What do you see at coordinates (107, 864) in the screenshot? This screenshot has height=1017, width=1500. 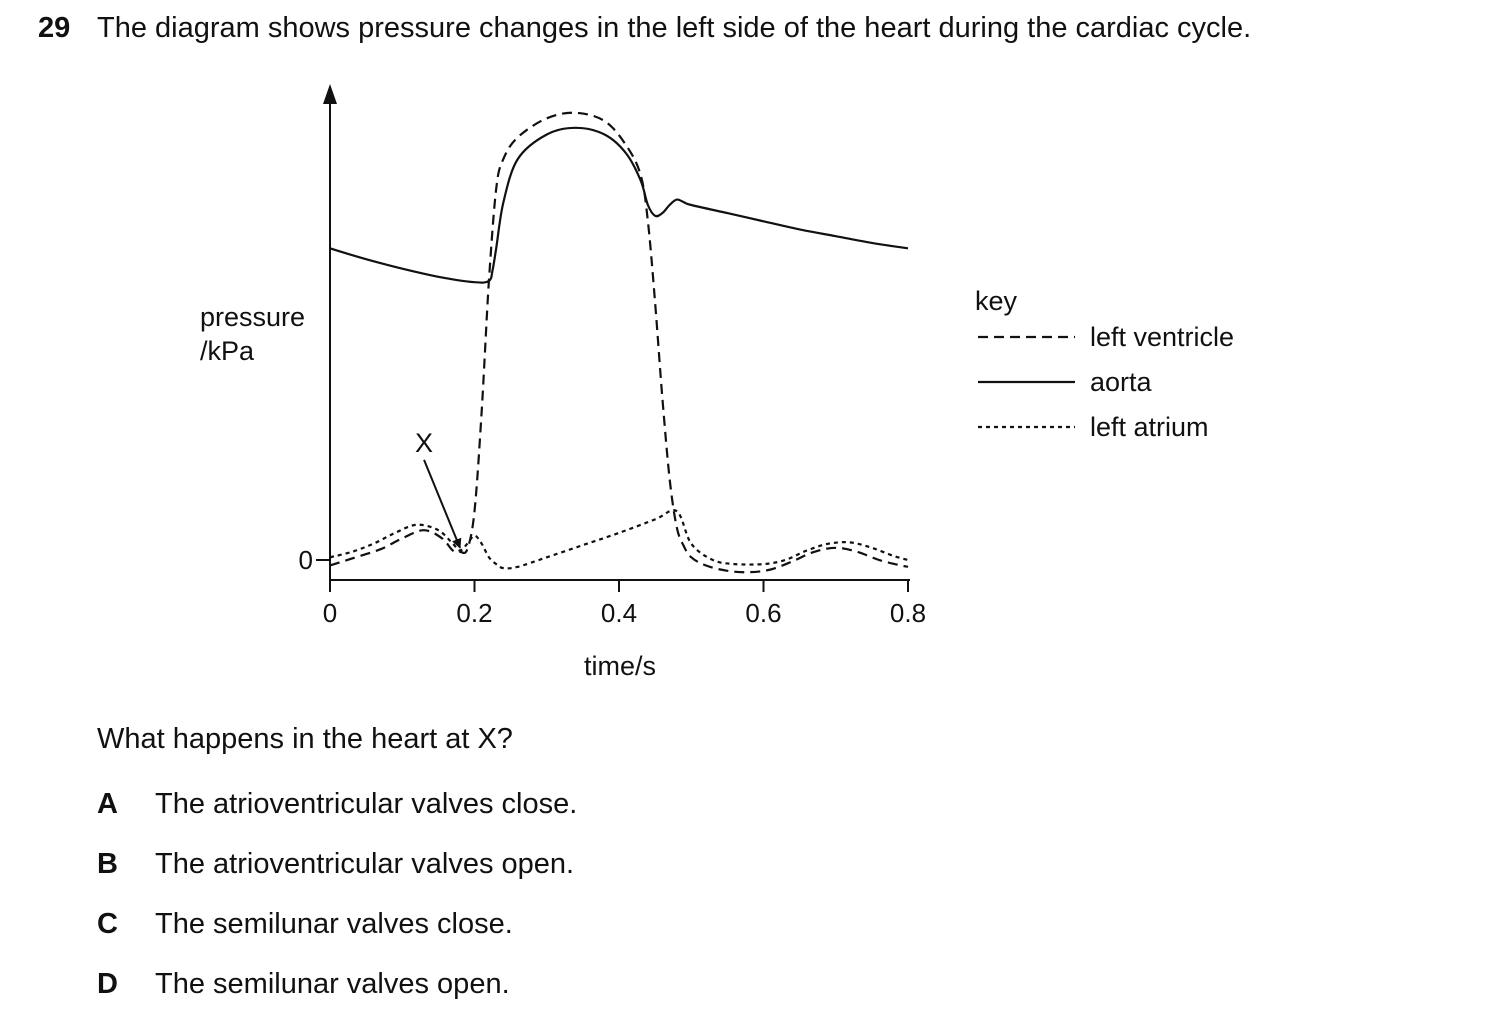 I see `option-b-letter: B` at bounding box center [107, 864].